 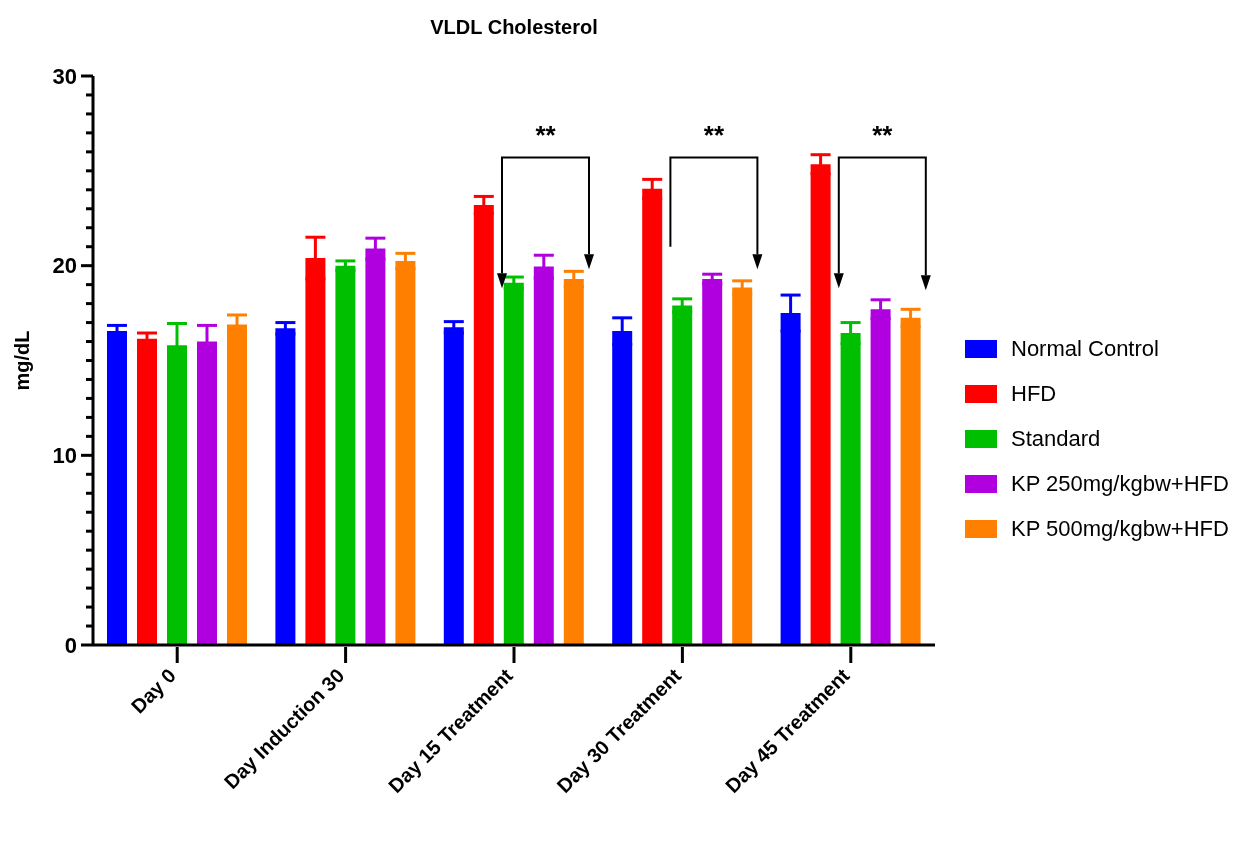 I want to click on legend-label: Standard, so click(x=1056, y=438).